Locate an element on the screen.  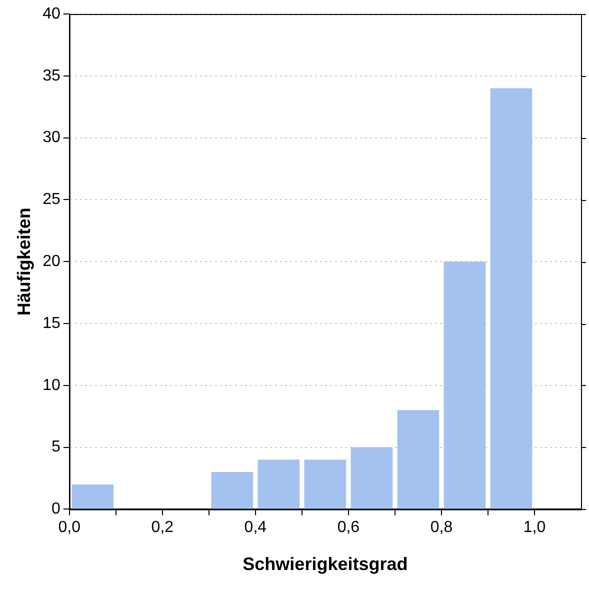
x-tick-label: 0,4 is located at coordinates (255, 527).